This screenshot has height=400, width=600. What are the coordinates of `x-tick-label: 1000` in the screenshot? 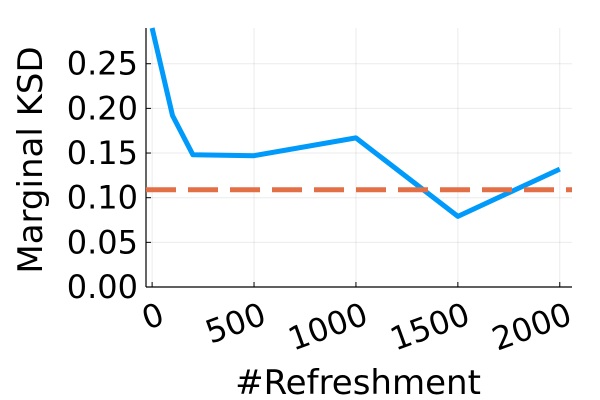 It's located at (328, 327).